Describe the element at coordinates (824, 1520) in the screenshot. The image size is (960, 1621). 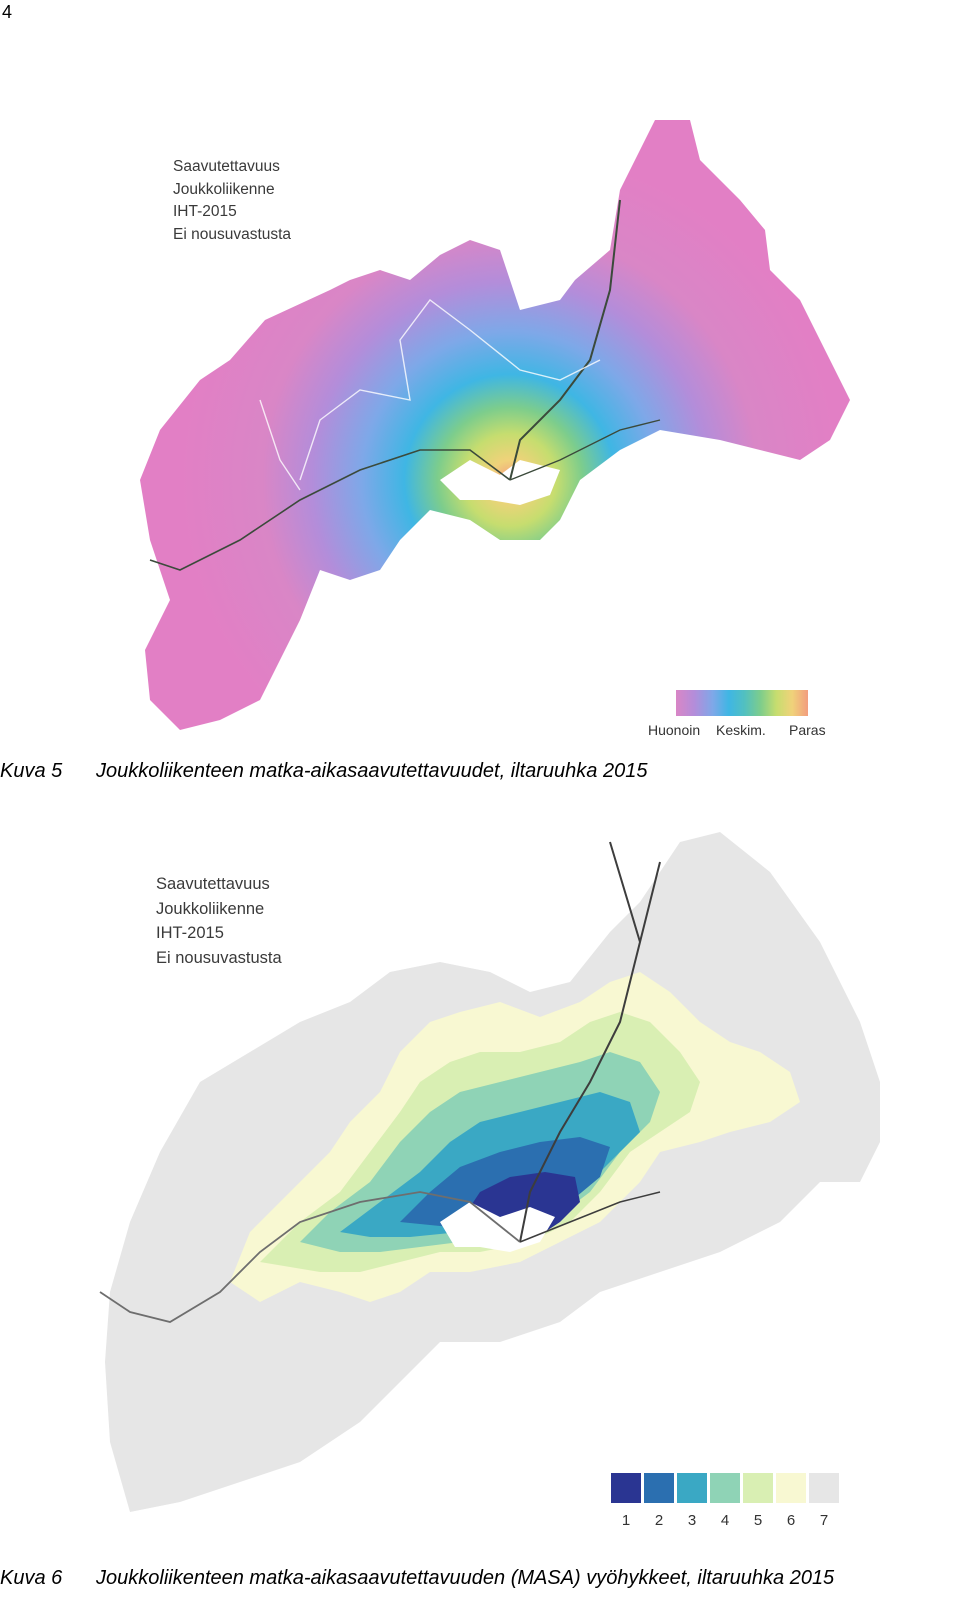
I see `zone-label: 7` at that location.